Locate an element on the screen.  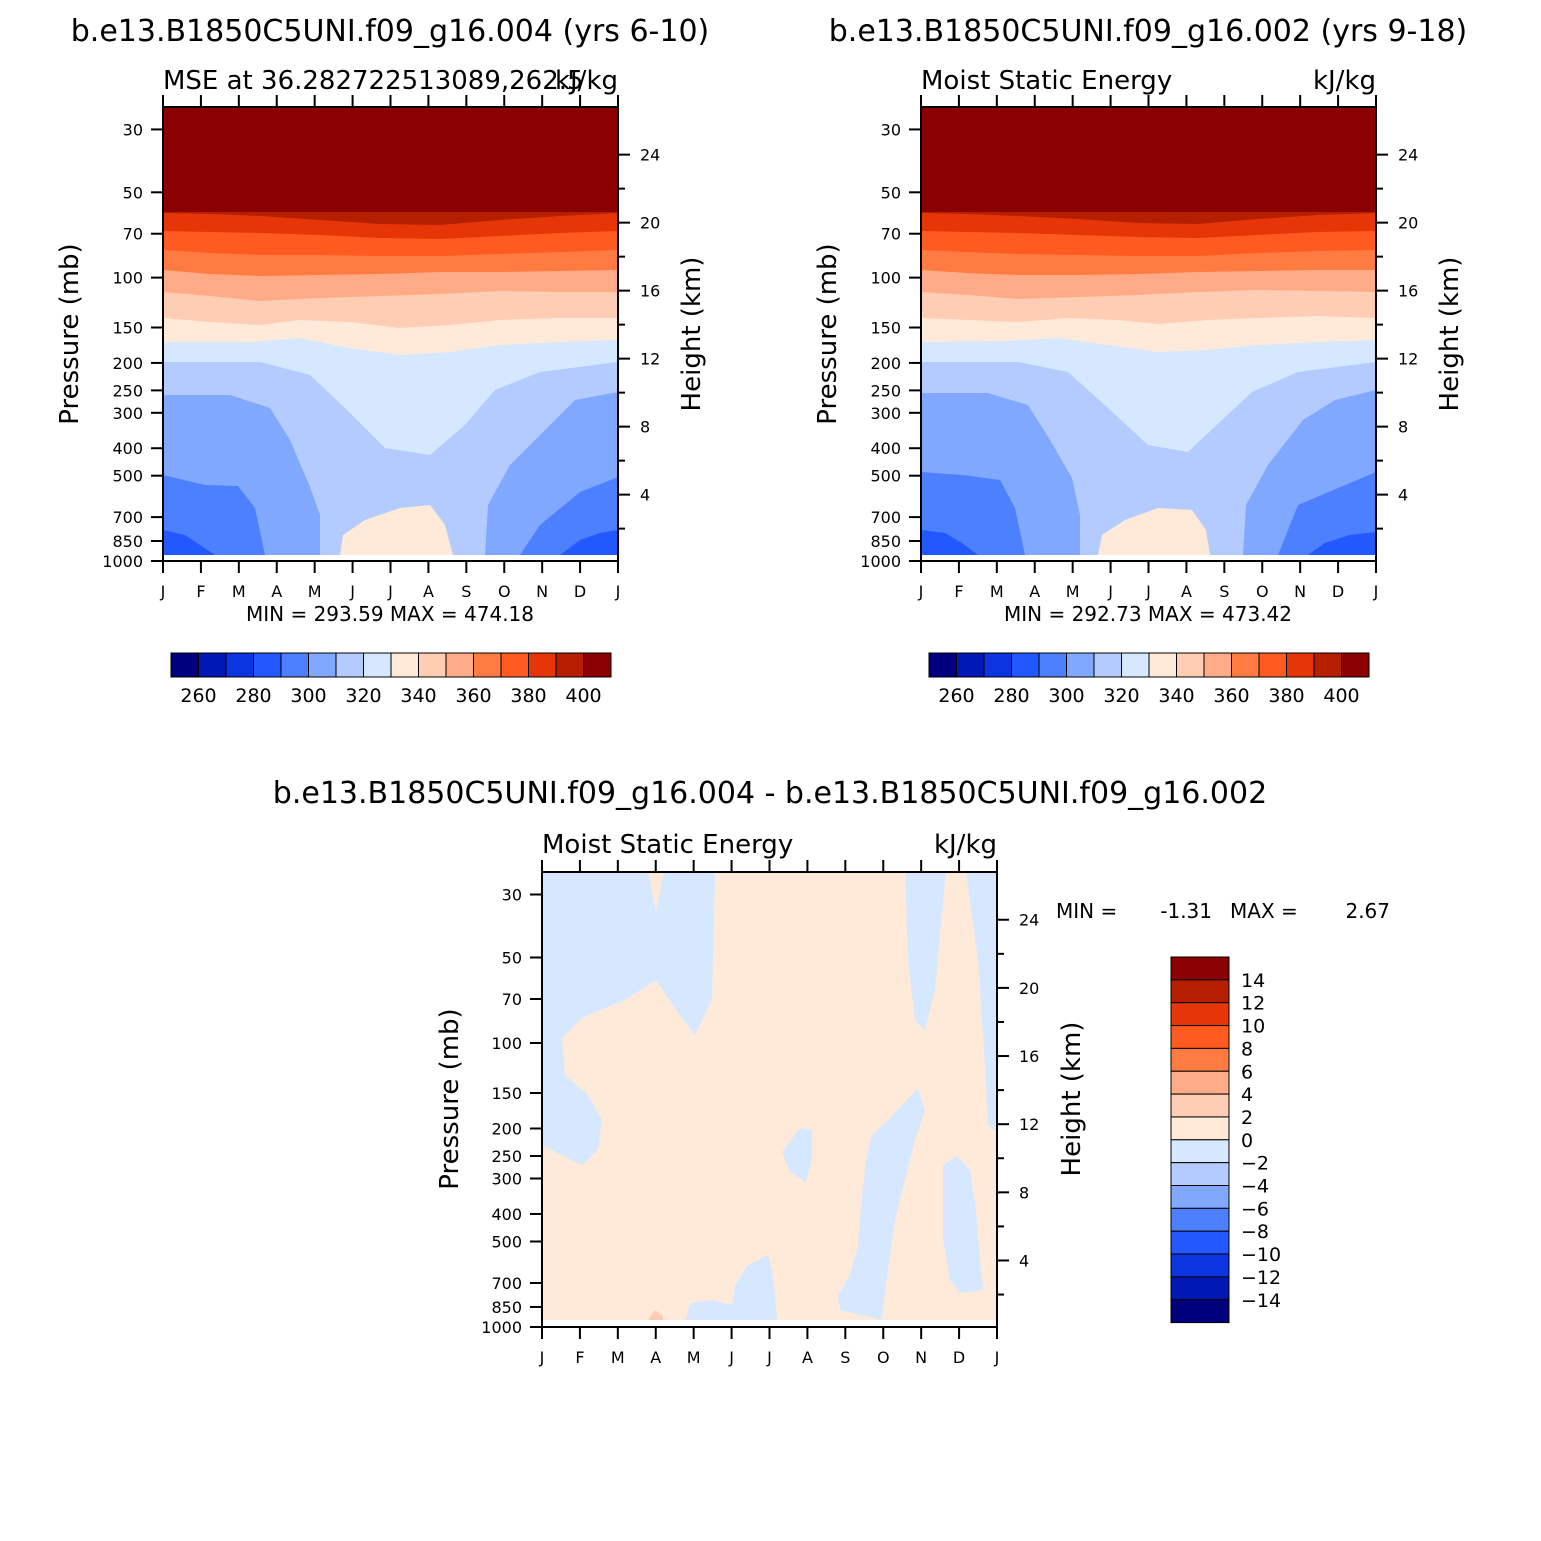
colorbar-label: 0 is located at coordinates (1247, 1141).